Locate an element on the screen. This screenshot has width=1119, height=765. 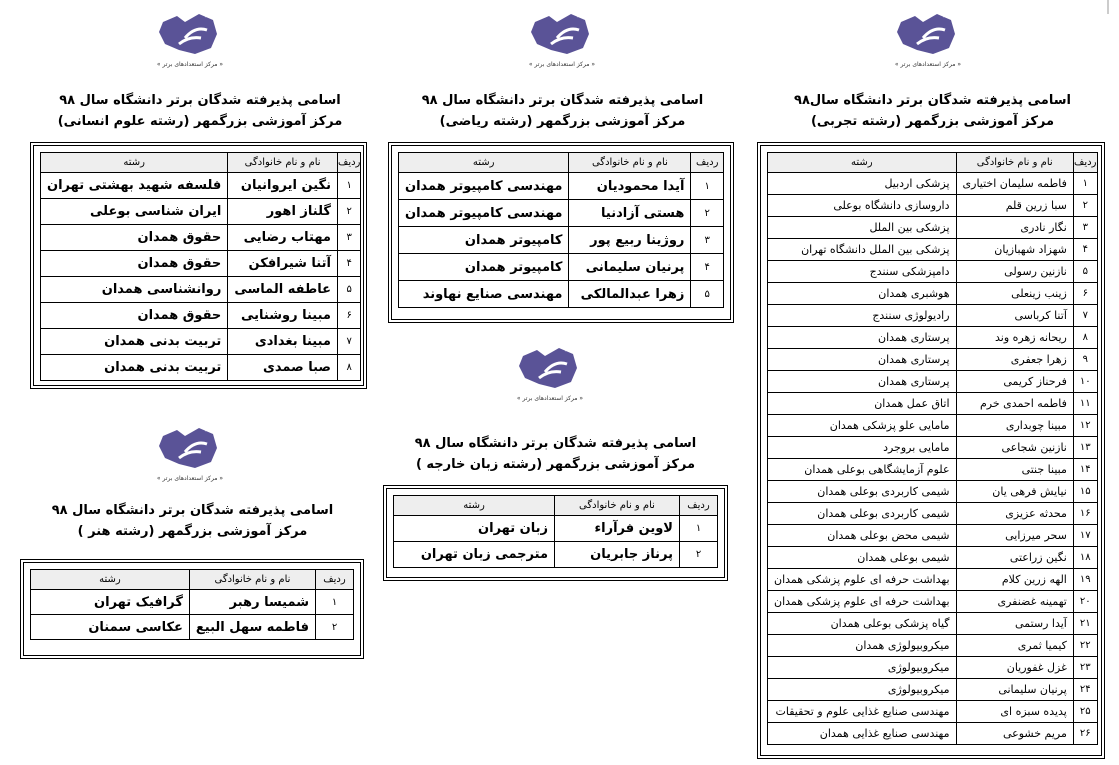
table-row: ۲۲ کیمیا ثمری میکروبیولوژی همدان is located at coordinates (932, 645).